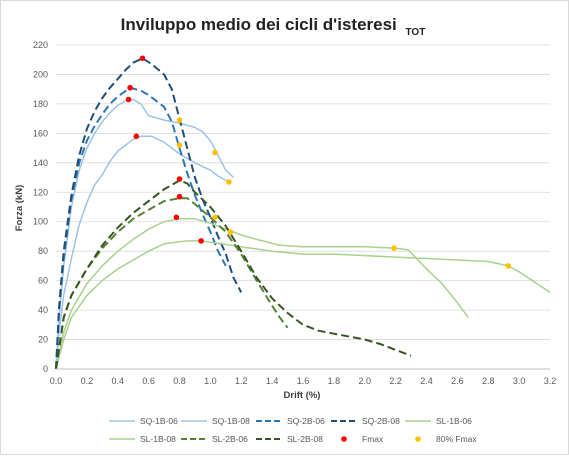  What do you see at coordinates (43, 251) in the screenshot?
I see `y-tick-label: 80` at bounding box center [43, 251].